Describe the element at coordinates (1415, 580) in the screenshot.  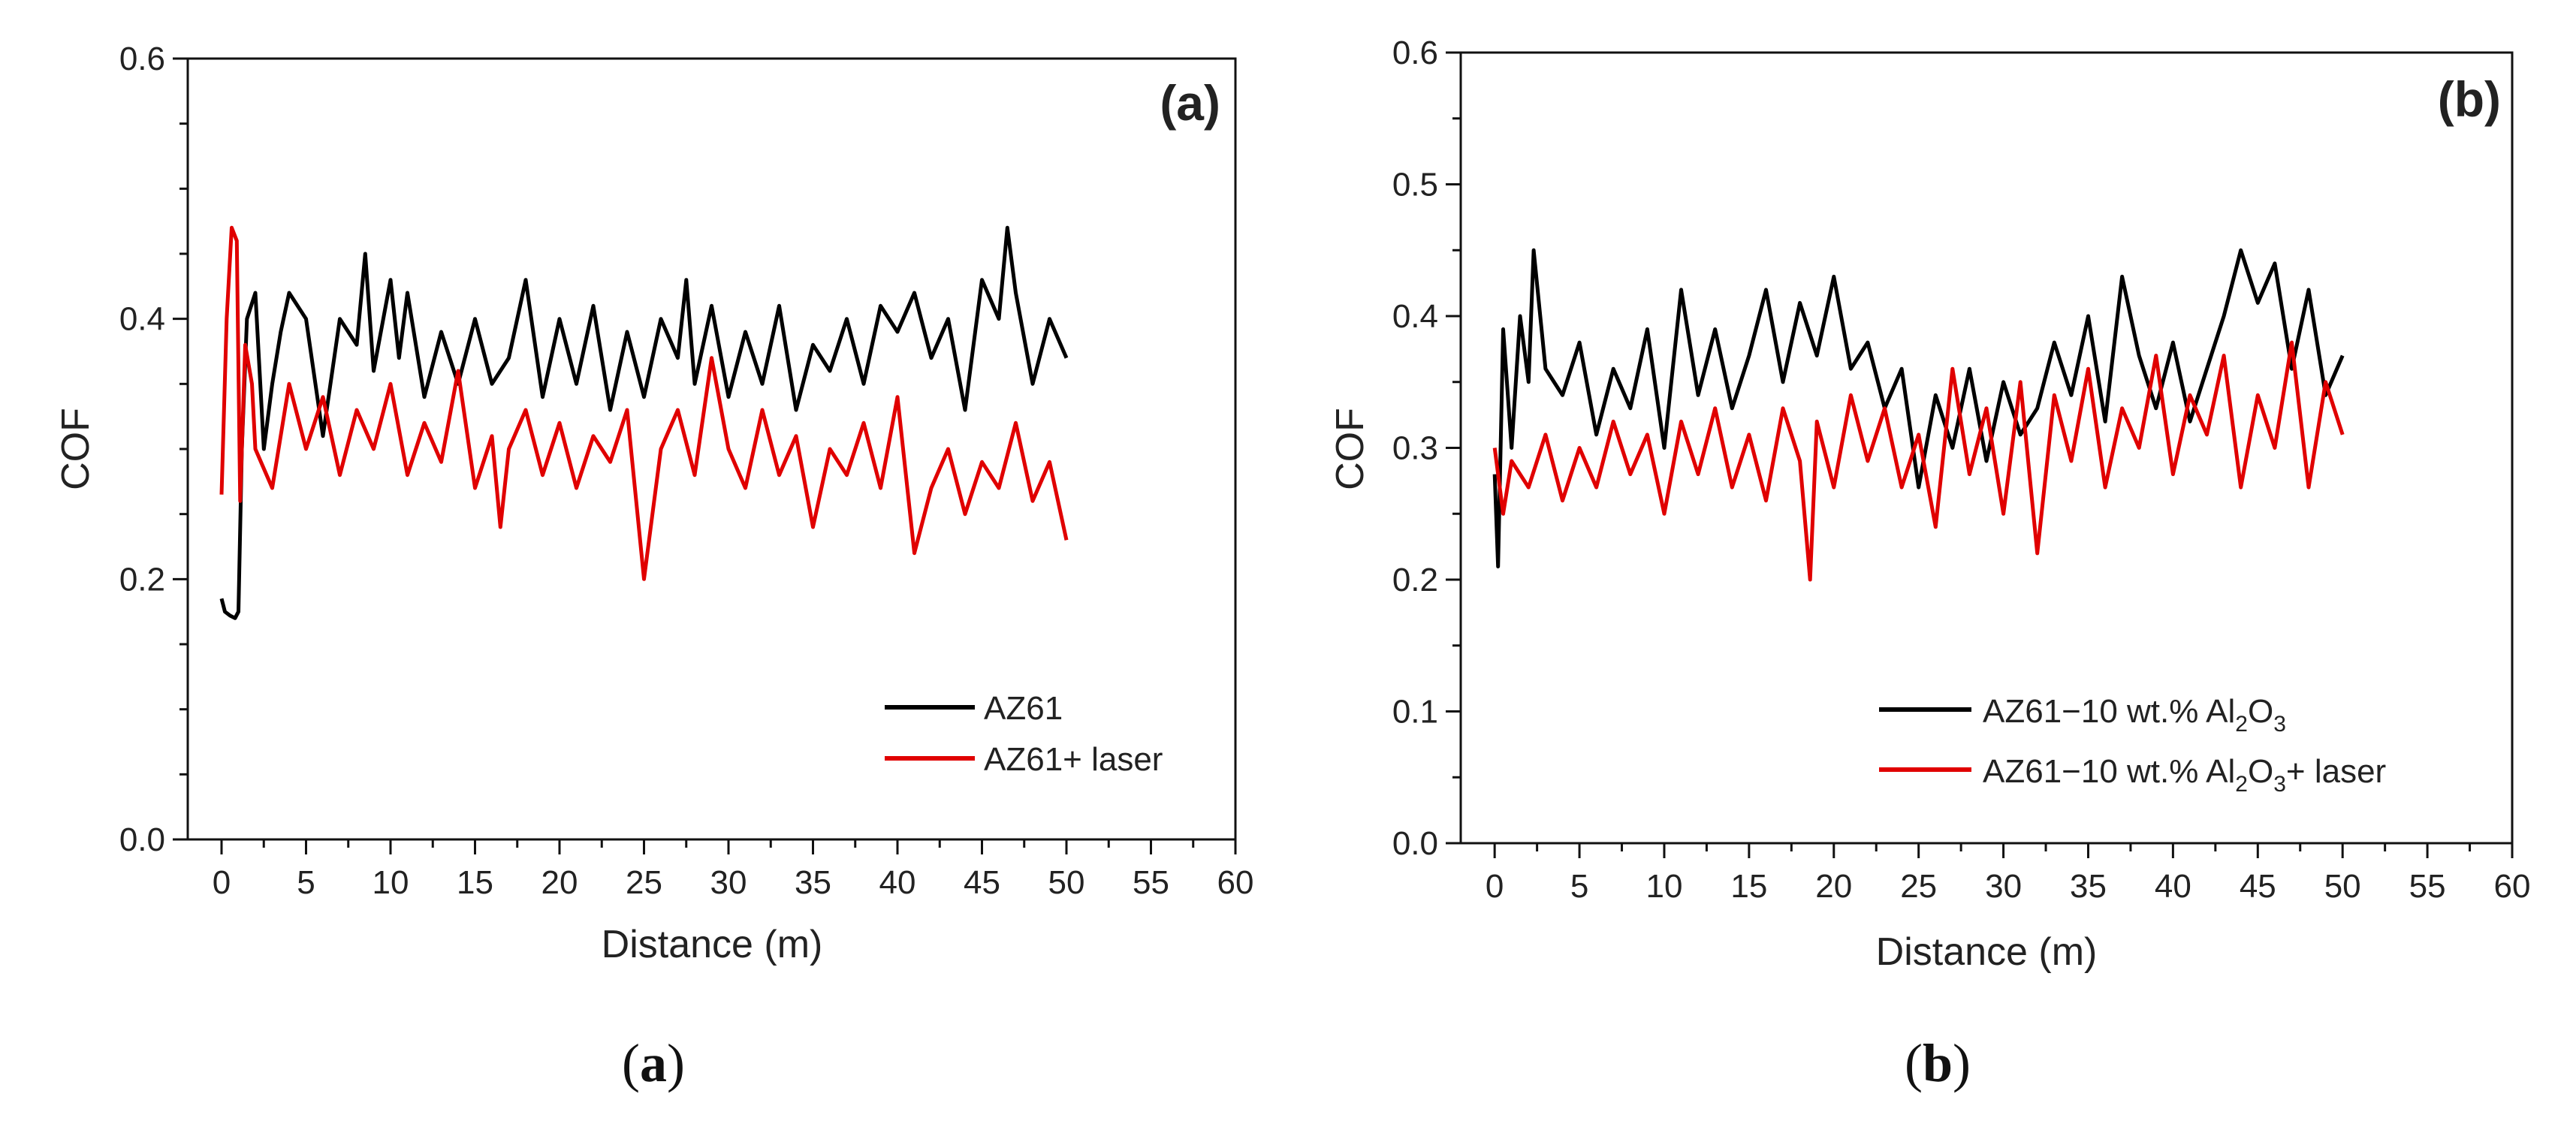
I see `y-tick-label-b-2: 0.2` at that location.